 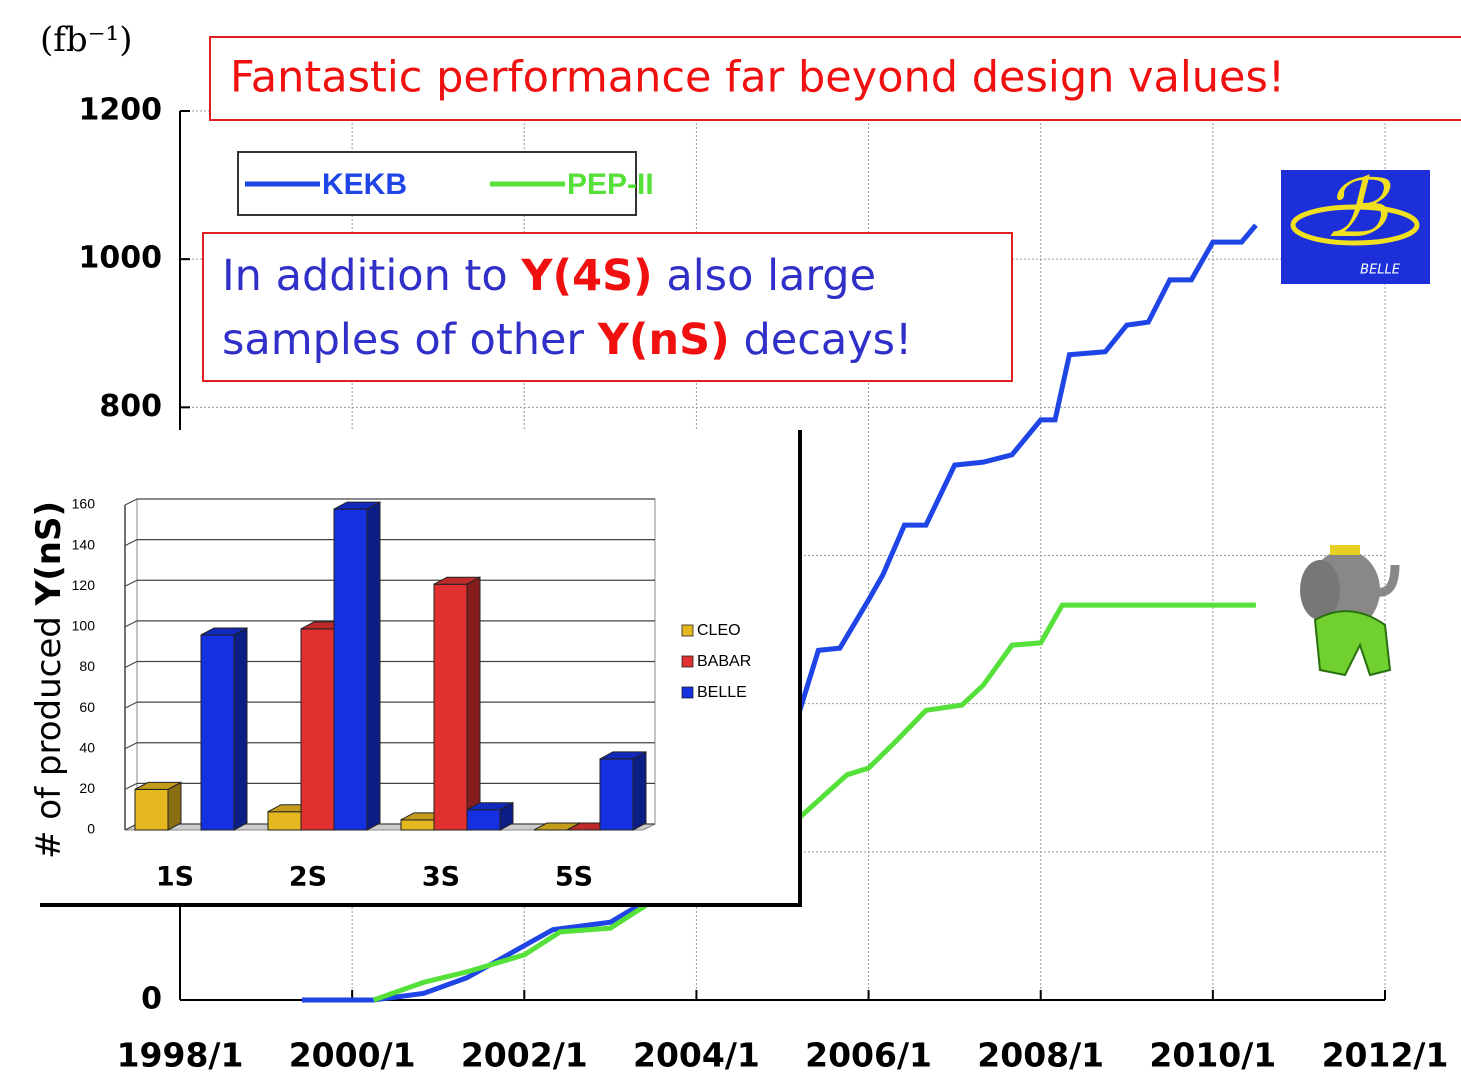 I want to click on x-tick-label: 2002/1, so click(x=524, y=1055).